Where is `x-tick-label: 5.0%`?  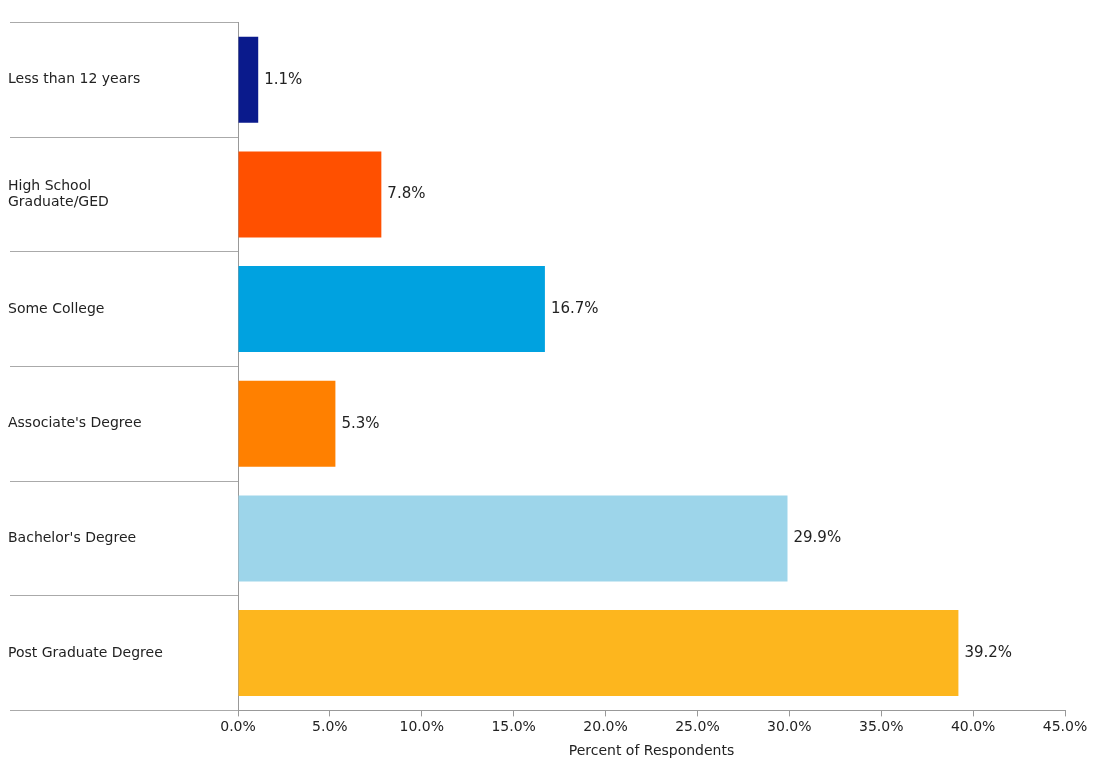 x-tick-label: 5.0% is located at coordinates (330, 726).